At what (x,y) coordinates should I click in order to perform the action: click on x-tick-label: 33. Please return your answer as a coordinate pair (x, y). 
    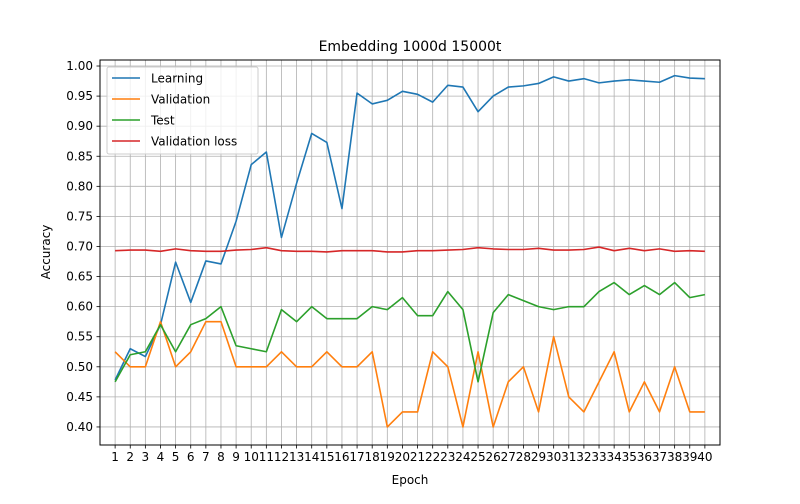
    Looking at the image, I should click on (598, 457).